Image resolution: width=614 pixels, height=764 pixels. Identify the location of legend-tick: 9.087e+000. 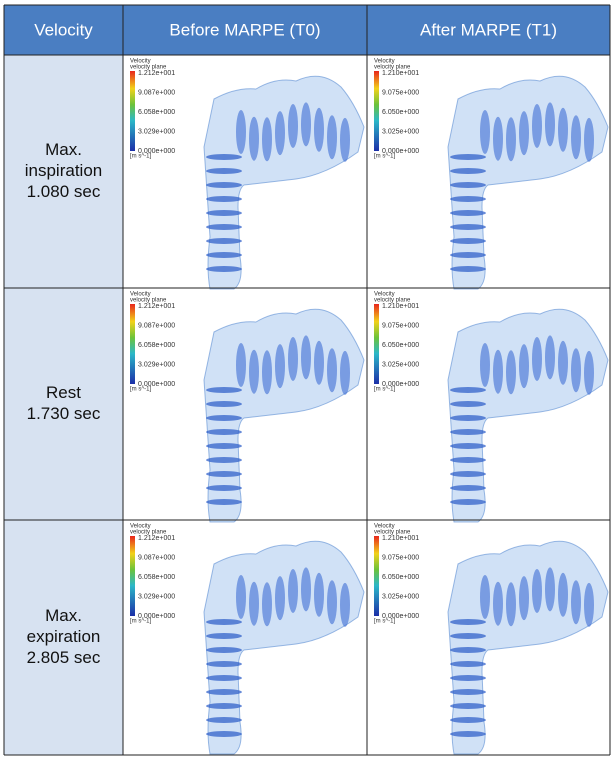
(156, 557).